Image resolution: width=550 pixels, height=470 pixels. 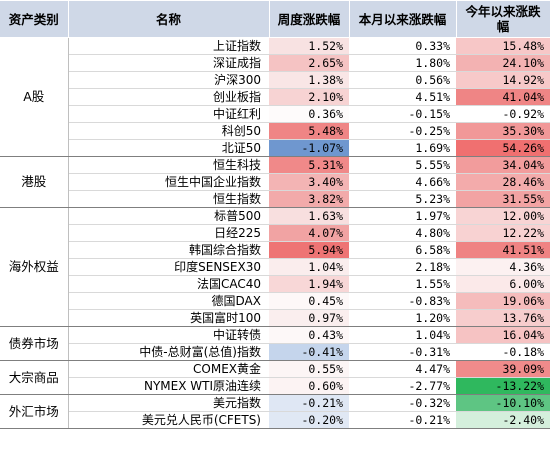 What do you see at coordinates (168, 114) in the screenshot?
I see `index-name-cell: 中证红利` at bounding box center [168, 114].